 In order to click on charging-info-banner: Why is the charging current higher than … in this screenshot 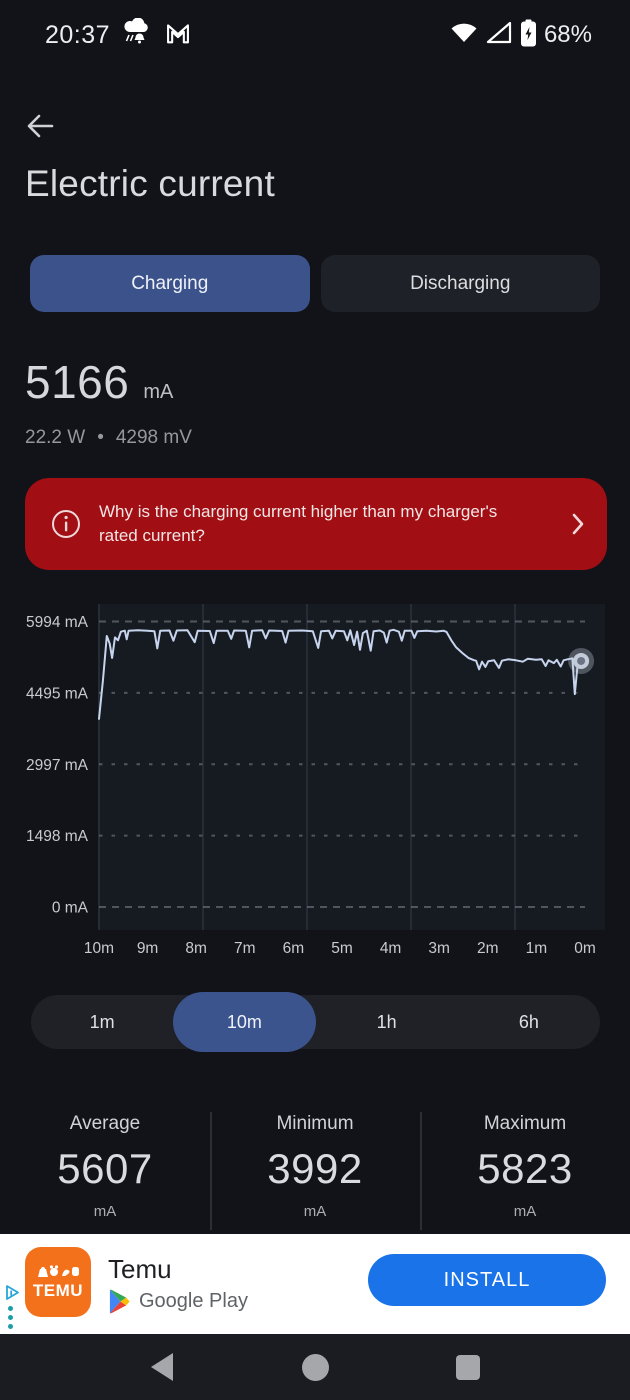, I will do `click(316, 524)`.